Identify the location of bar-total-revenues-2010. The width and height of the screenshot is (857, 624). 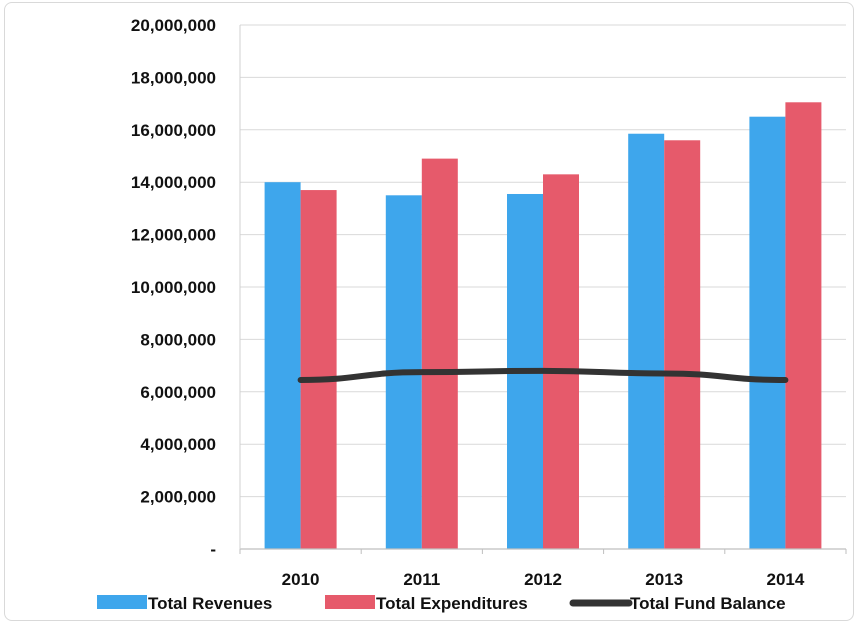
(282, 365).